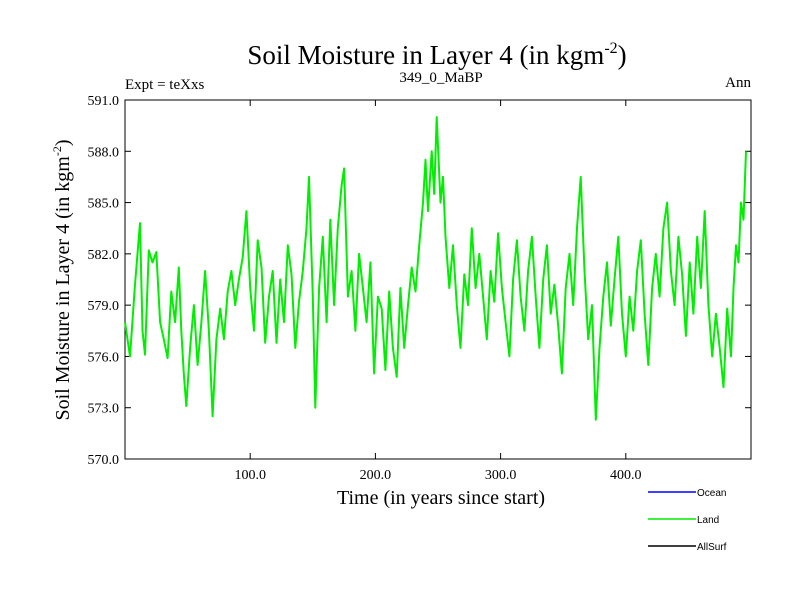  I want to click on y-tick-label: 570.0, so click(104, 460).